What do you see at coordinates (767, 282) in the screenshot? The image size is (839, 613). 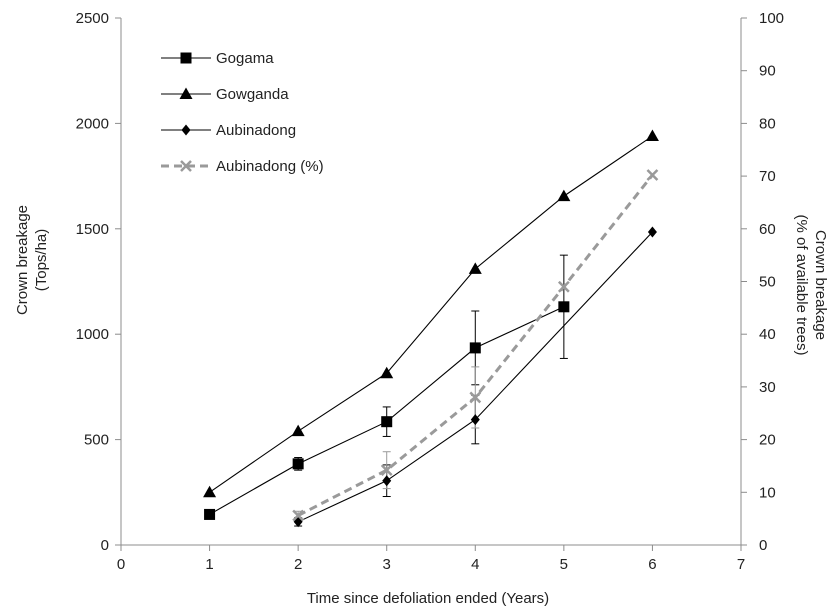 I see `right-y-tick-label: 50` at bounding box center [767, 282].